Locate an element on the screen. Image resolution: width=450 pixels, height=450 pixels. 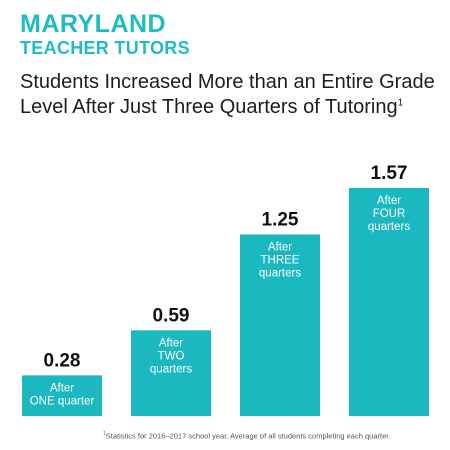
category-label-3-line-1: After is located at coordinates (280, 247).